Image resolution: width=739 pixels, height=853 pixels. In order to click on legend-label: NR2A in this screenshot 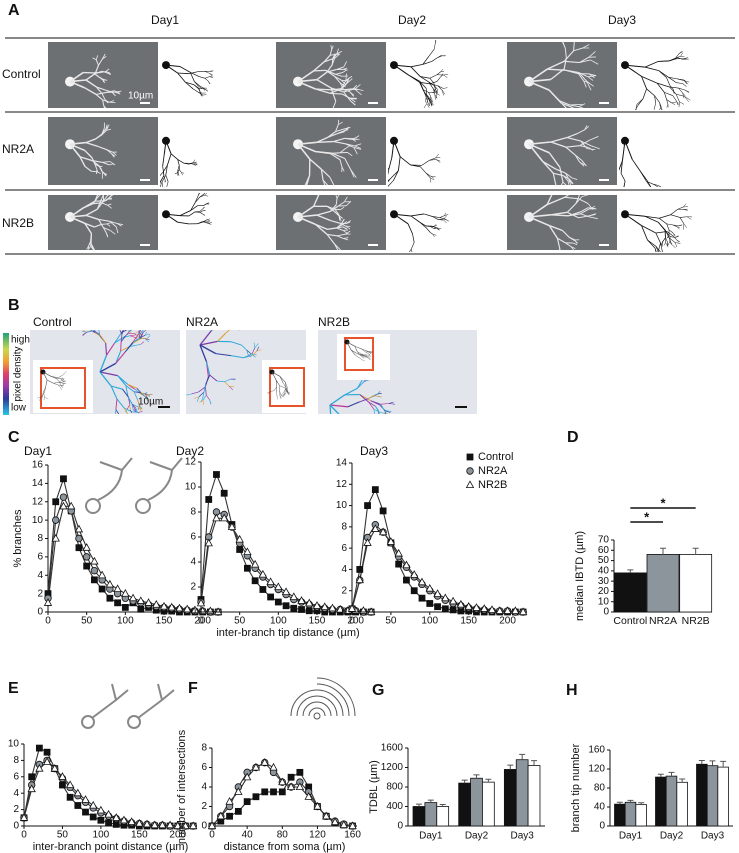, I will do `click(493, 471)`.